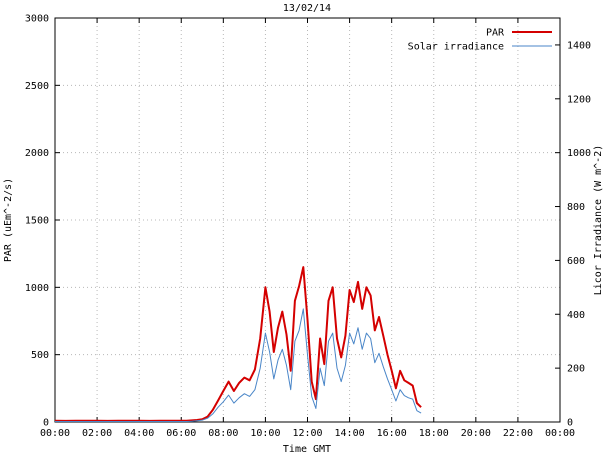 The width and height of the screenshot is (610, 459). What do you see at coordinates (570, 423) in the screenshot?
I see `y-right-tick-label: 0` at bounding box center [570, 423].